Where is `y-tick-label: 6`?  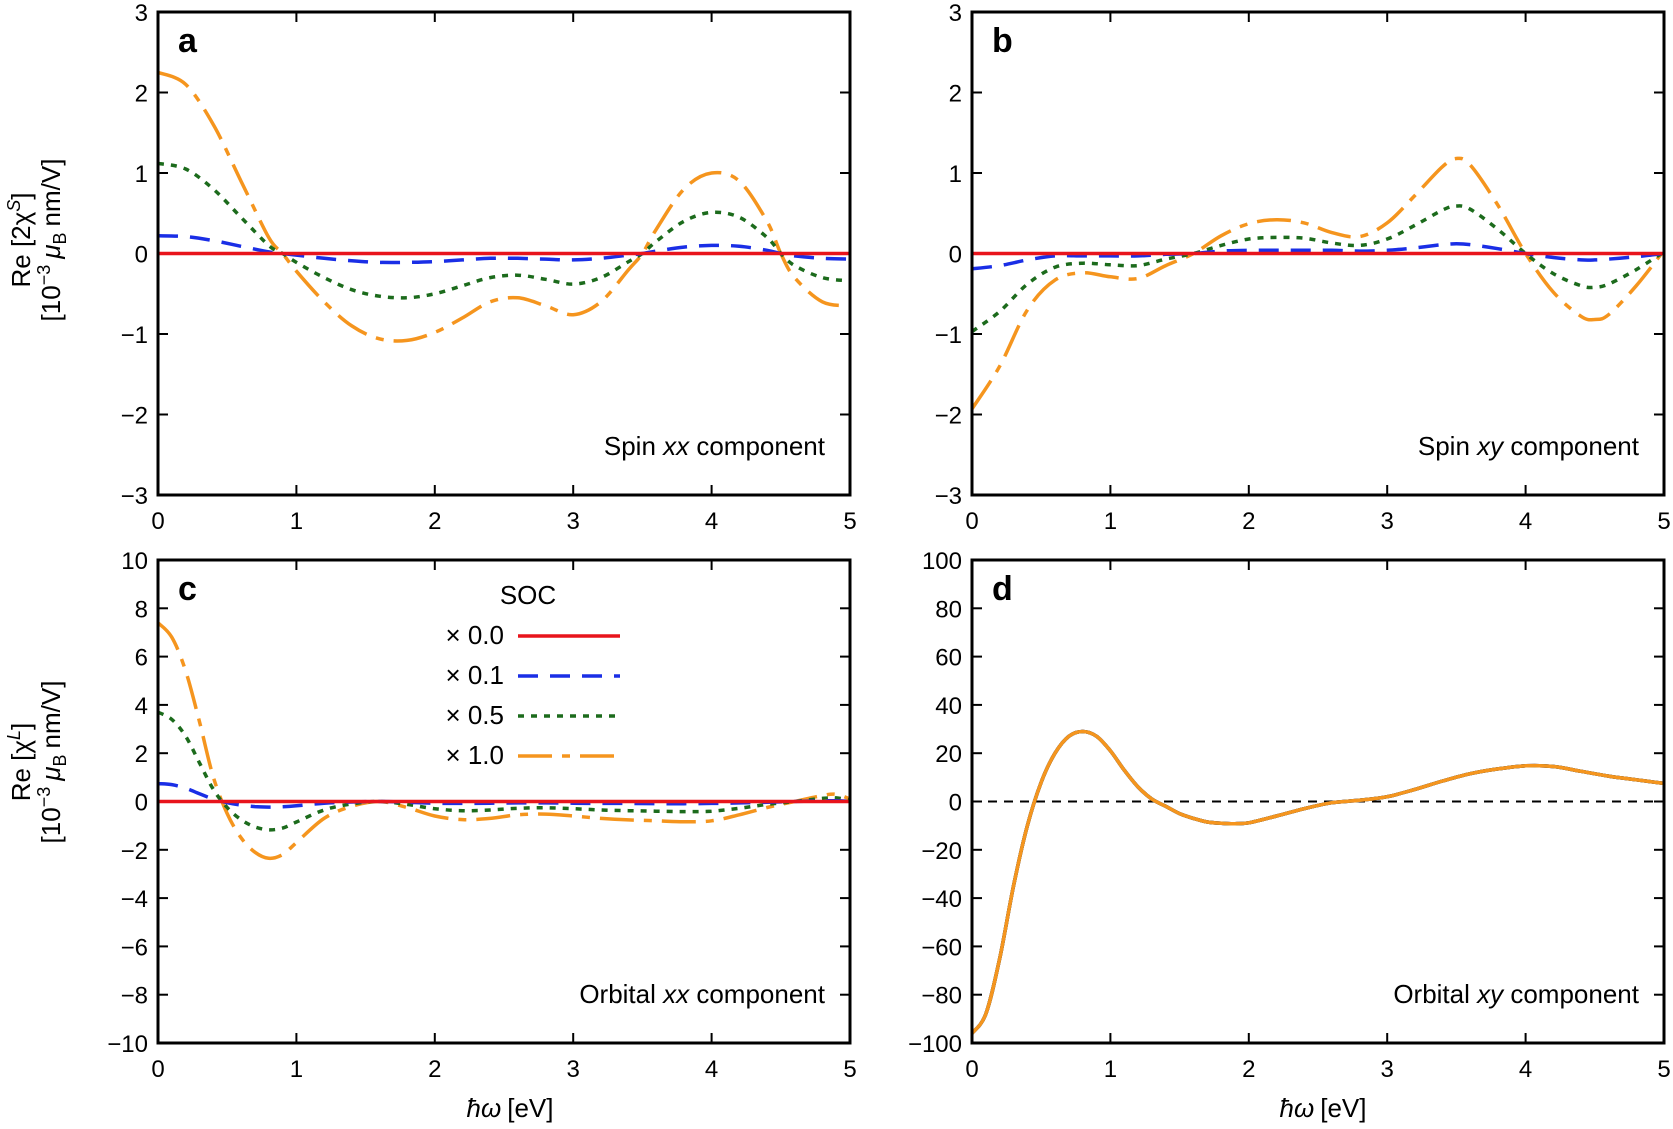
y-tick-label: 6 is located at coordinates (141, 658).